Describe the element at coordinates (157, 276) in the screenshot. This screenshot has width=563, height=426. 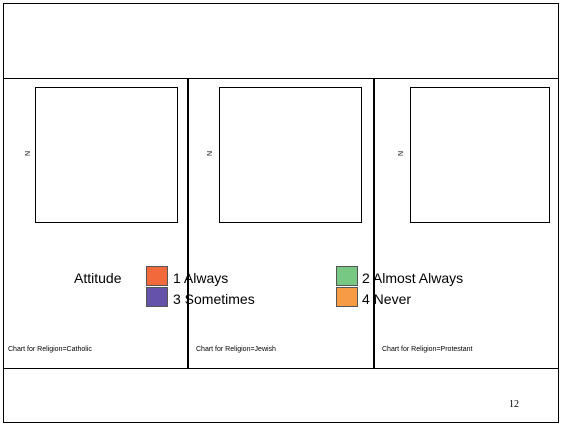
I see `legend-swatch-always` at that location.